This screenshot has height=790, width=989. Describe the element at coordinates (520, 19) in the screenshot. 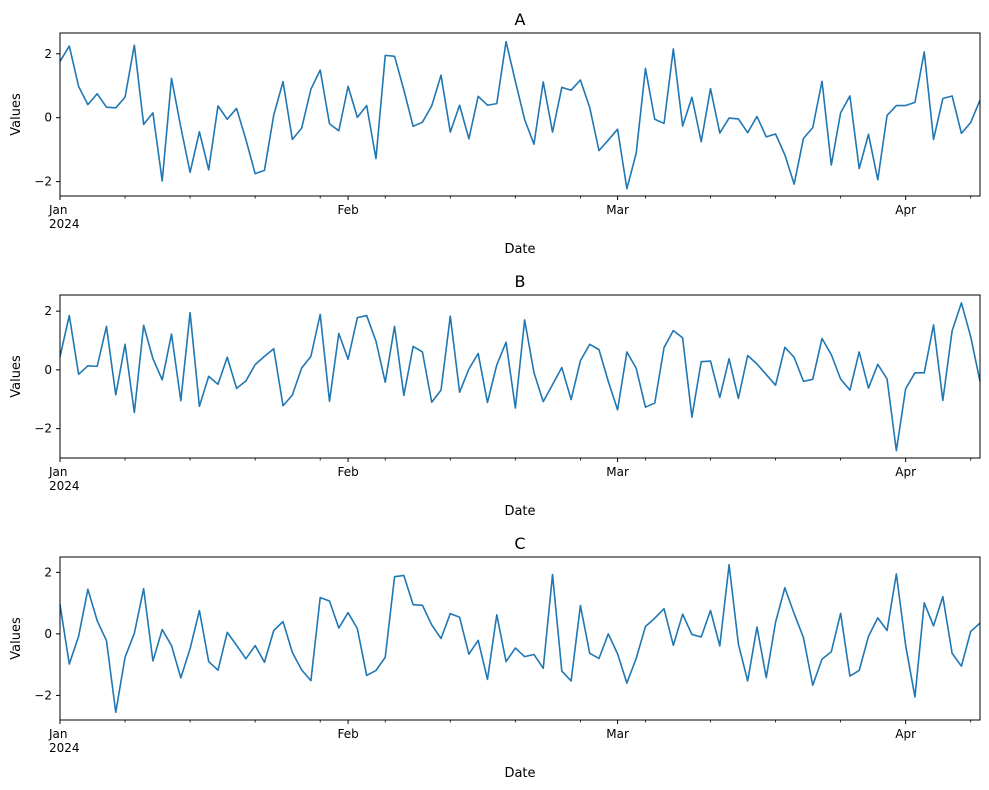

I see `chart-title: A` at that location.